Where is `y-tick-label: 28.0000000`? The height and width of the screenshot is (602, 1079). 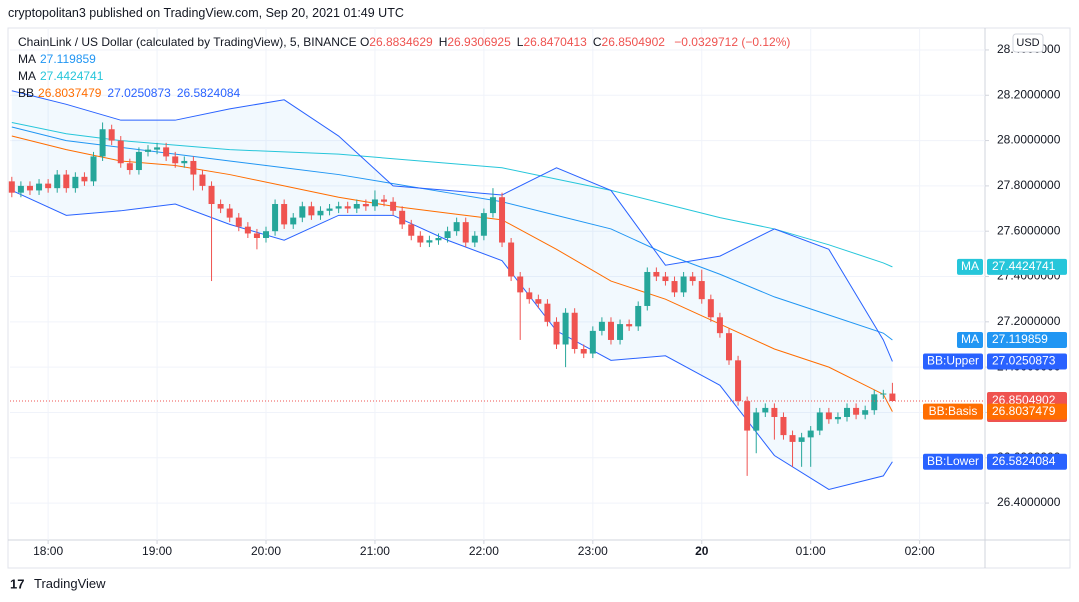
y-tick-label: 28.0000000 is located at coordinates (1029, 140).